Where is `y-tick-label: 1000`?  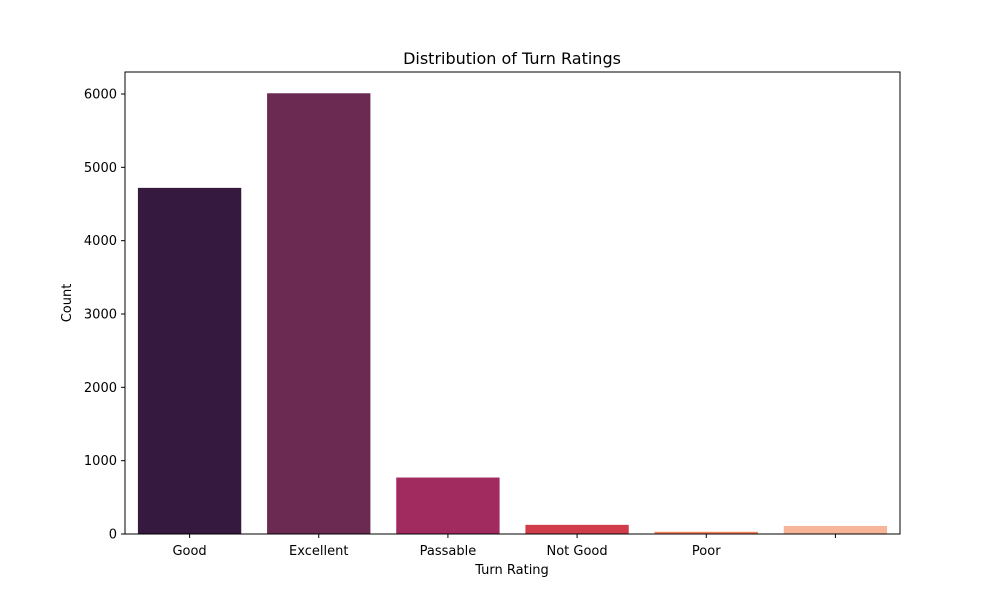
y-tick-label: 1000 is located at coordinates (100, 461).